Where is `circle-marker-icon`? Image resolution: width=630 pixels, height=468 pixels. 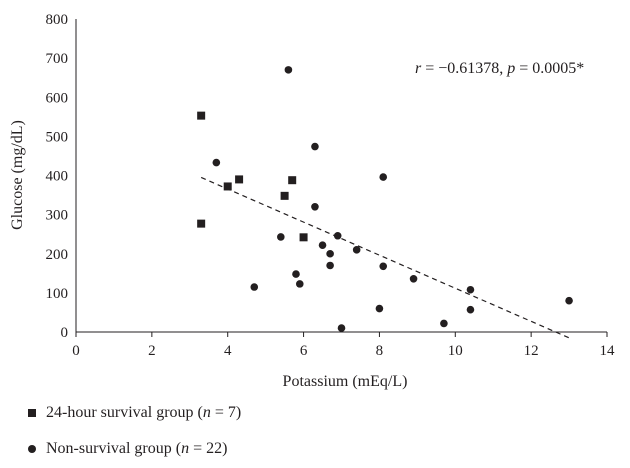
circle-marker-icon is located at coordinates (32, 449).